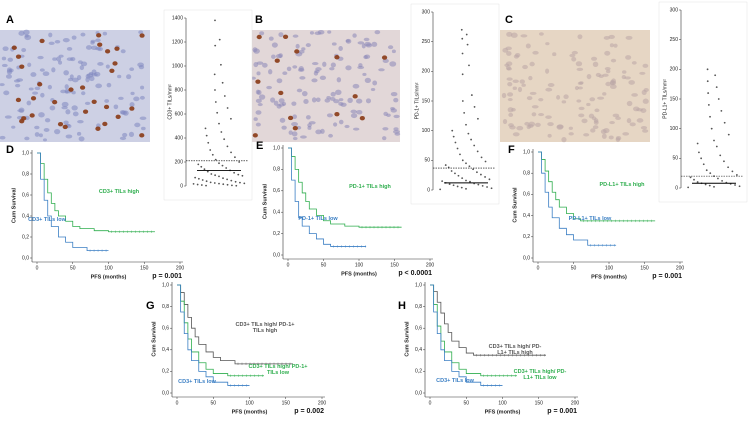  Describe the element at coordinates (10, 150) in the screenshot. I see `panel-label: D` at that location.